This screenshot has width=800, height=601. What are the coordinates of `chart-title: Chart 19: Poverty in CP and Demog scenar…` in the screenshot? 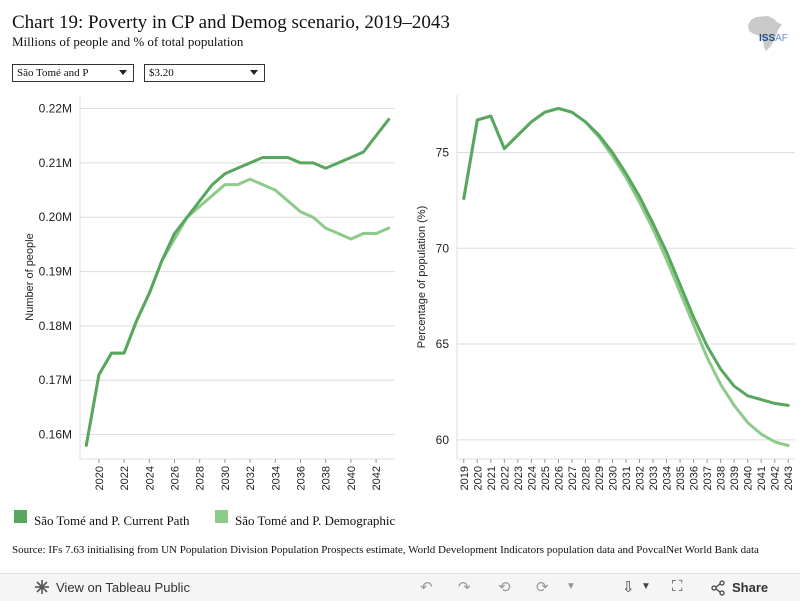 It's located at (231, 22).